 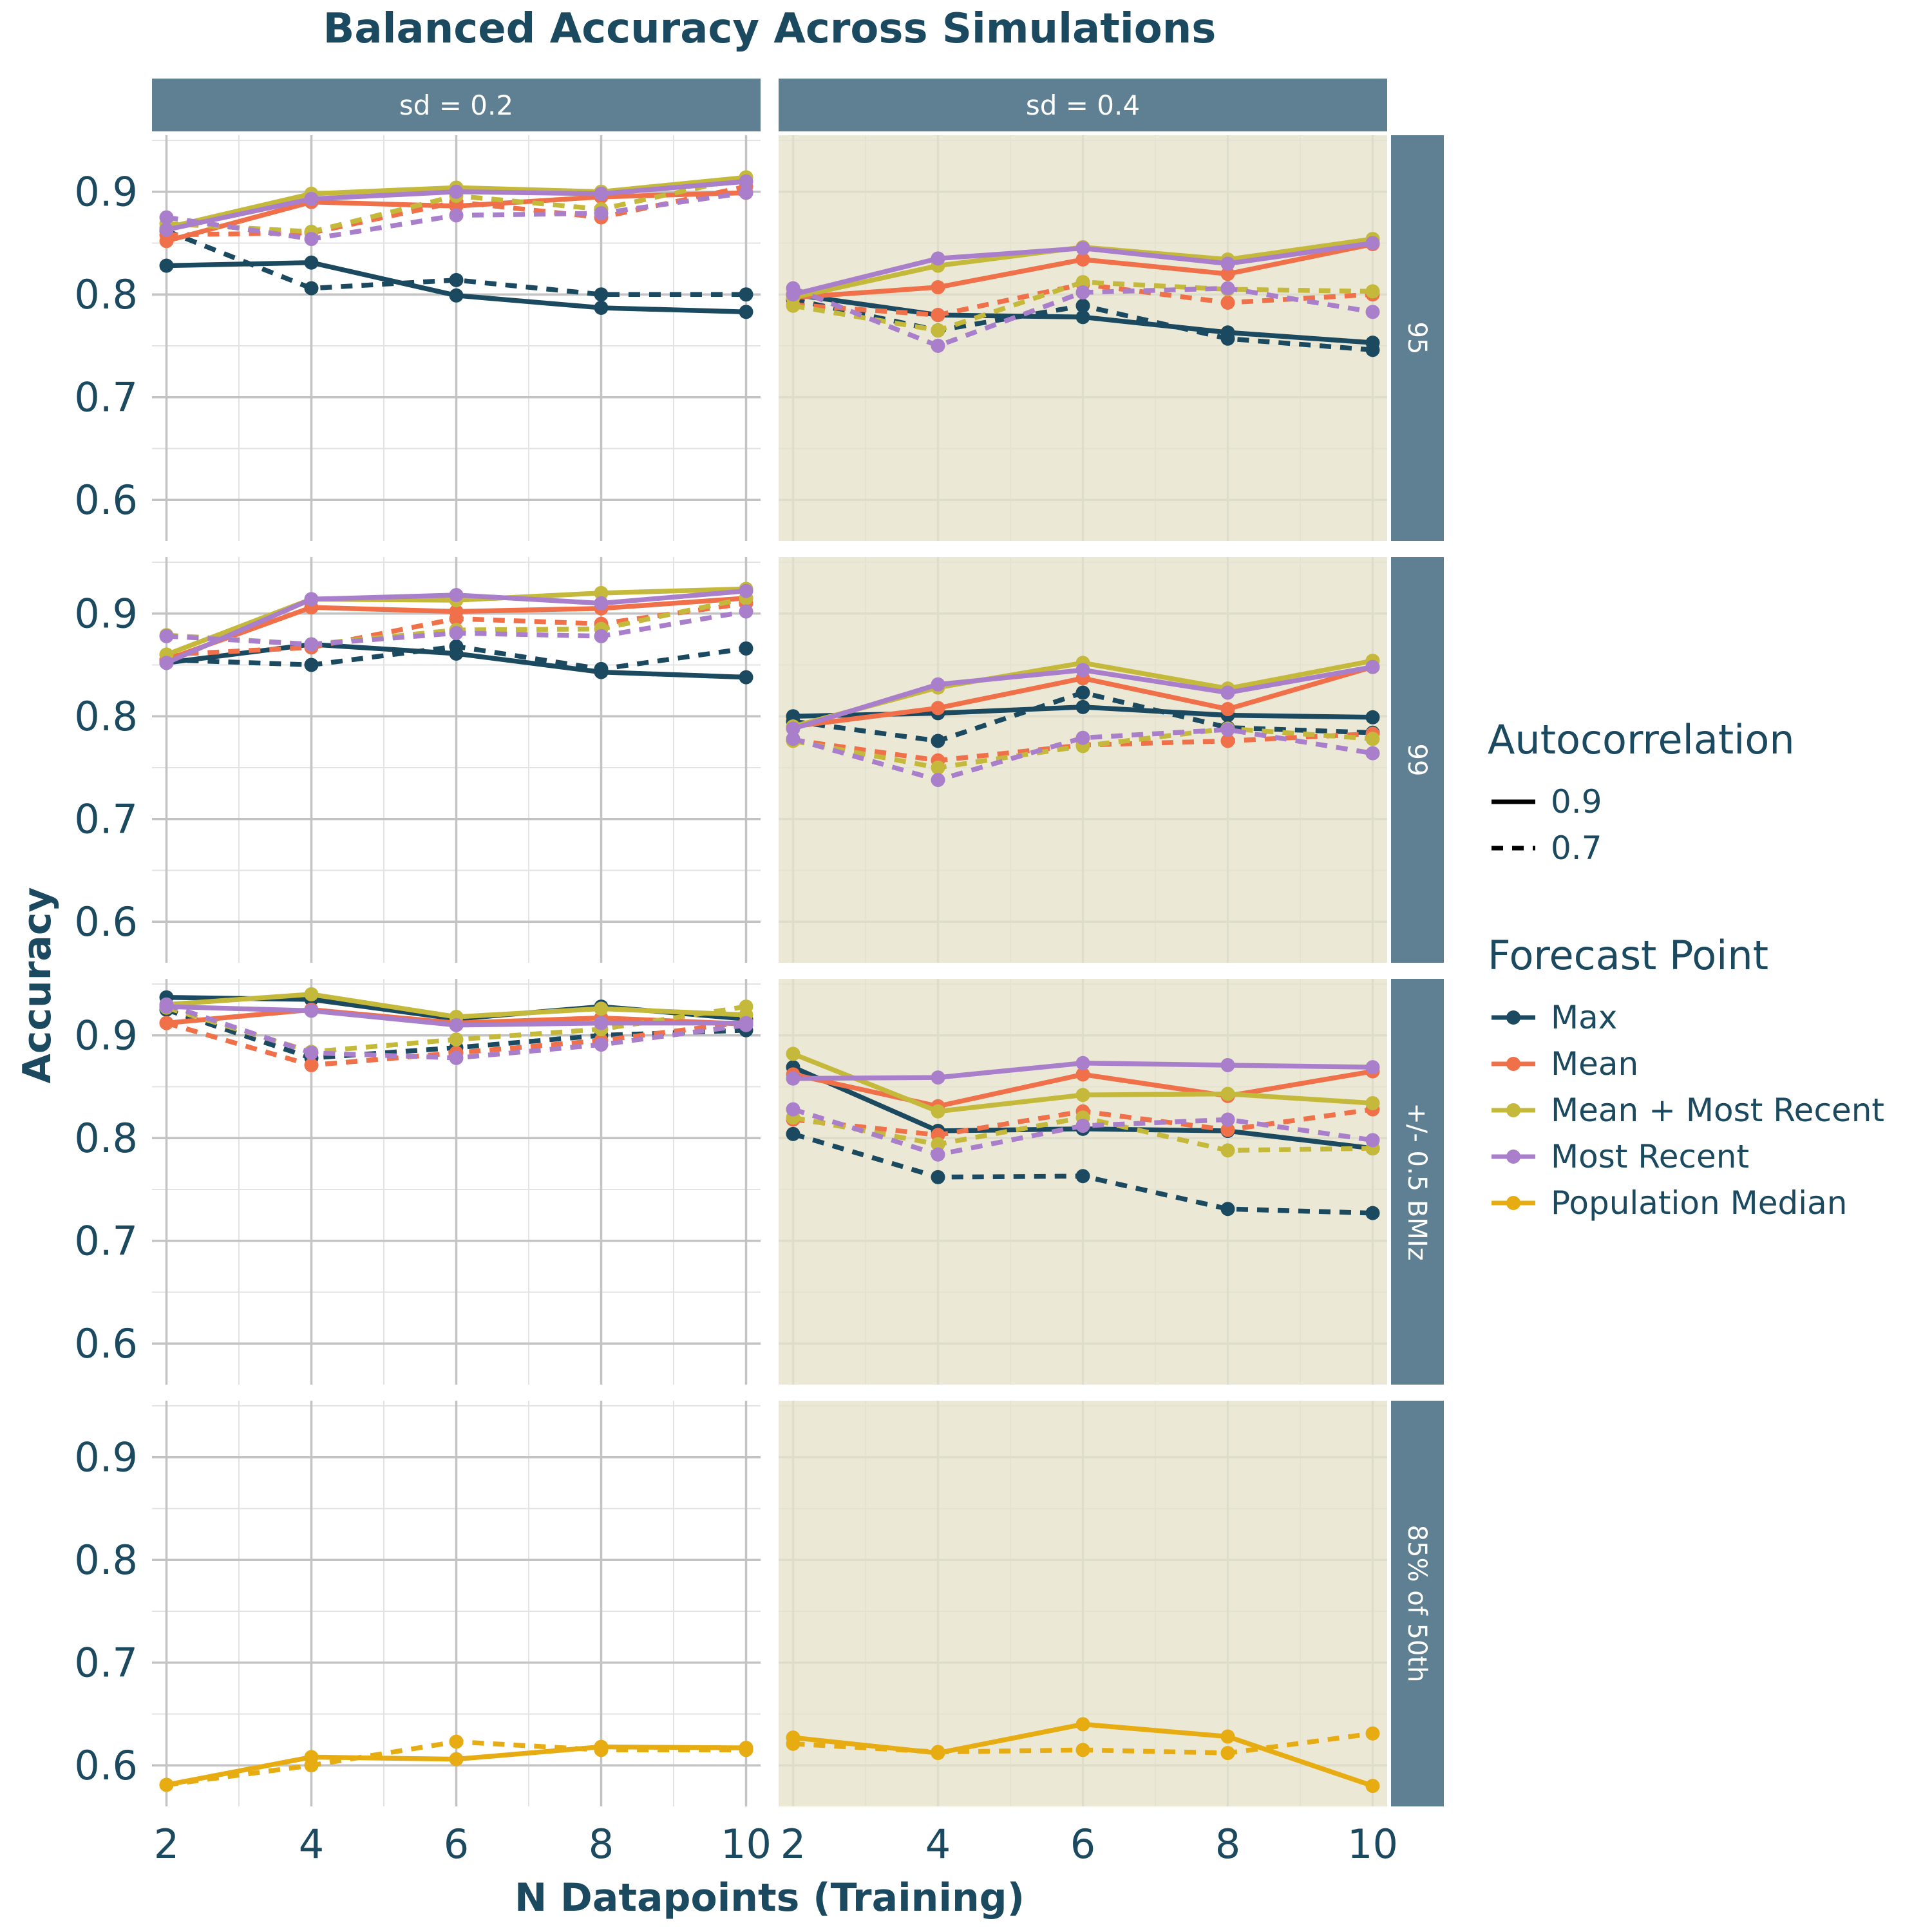 What do you see at coordinates (770, 29) in the screenshot?
I see `chart-title: Balanced Accuracy Across Simulations` at bounding box center [770, 29].